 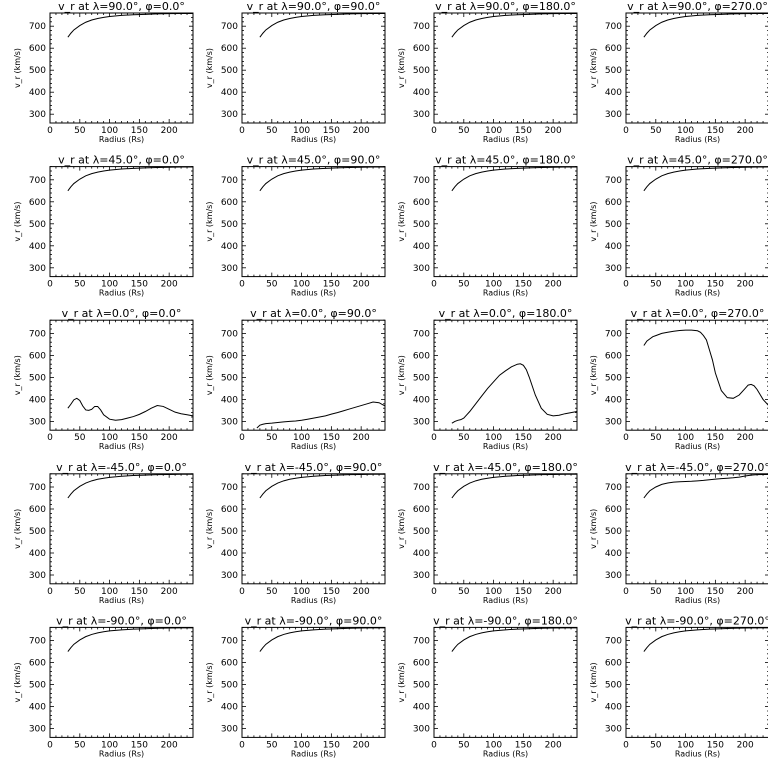 What do you see at coordinates (696, 620) in the screenshot?
I see `subplot-title: v_r at λ=-90.0°, φ=270.0°` at bounding box center [696, 620].